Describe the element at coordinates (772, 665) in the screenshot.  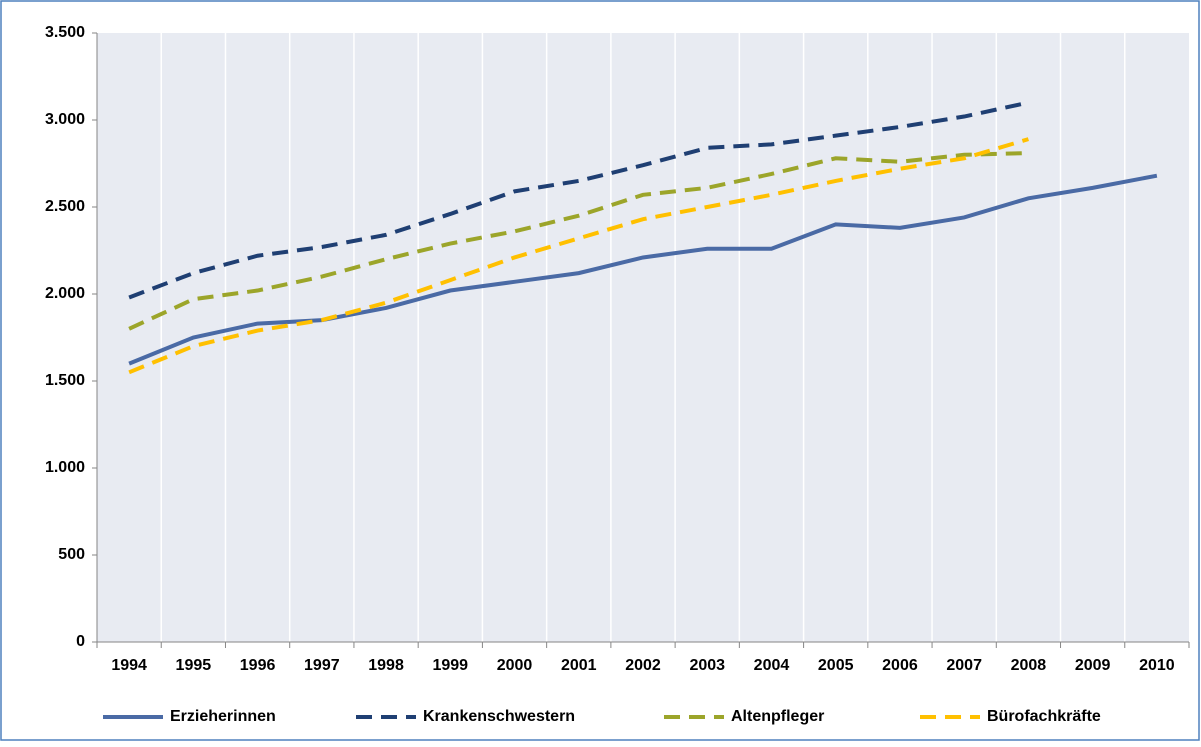
I see `x-tick-label: 2004` at that location.